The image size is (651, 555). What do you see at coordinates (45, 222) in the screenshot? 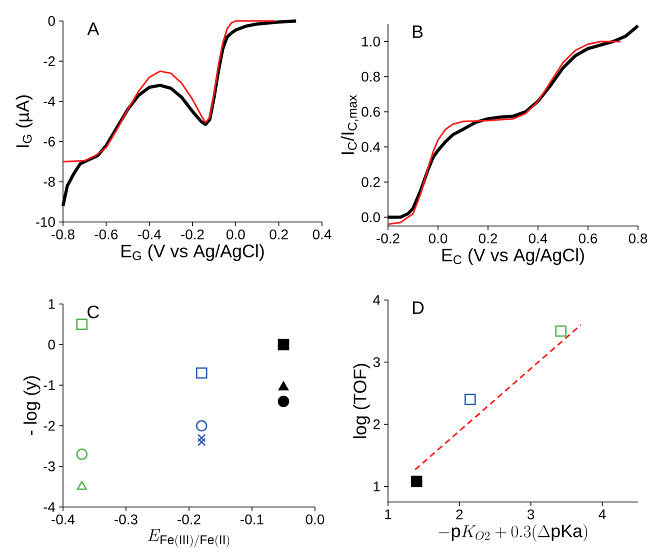
I see `y-tick-label: -10` at bounding box center [45, 222].